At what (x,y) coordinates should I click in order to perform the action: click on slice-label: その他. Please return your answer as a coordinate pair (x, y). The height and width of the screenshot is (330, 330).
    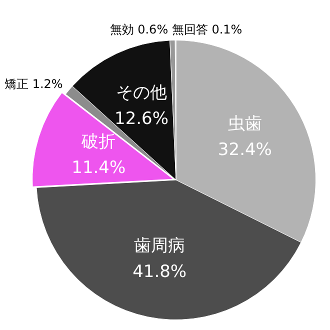
    Looking at the image, I should click on (142, 93).